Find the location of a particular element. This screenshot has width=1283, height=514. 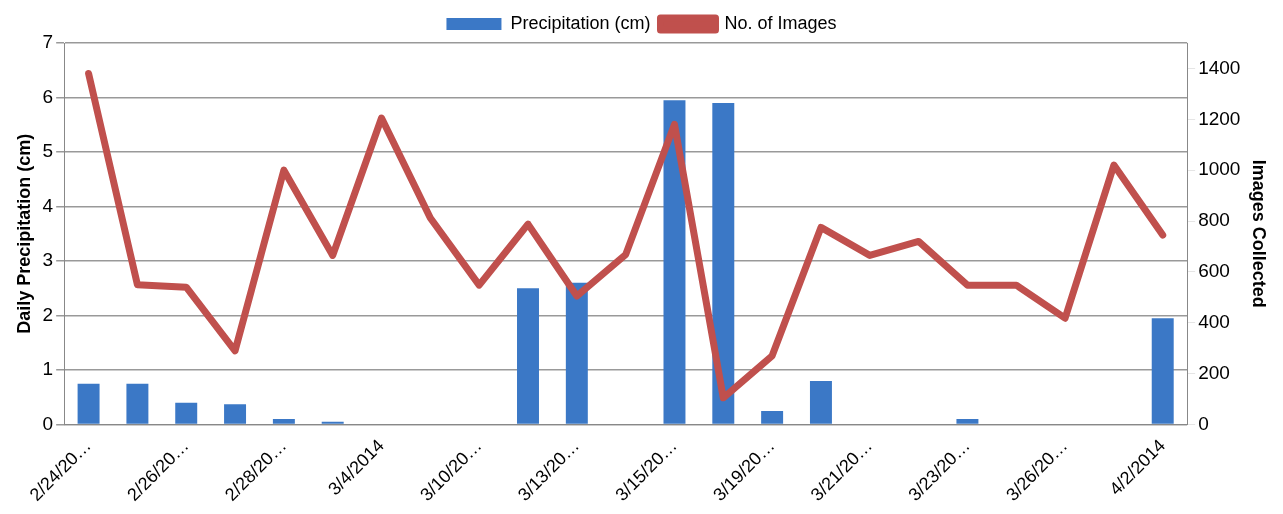

y-tick-label: 5 is located at coordinates (48, 151).